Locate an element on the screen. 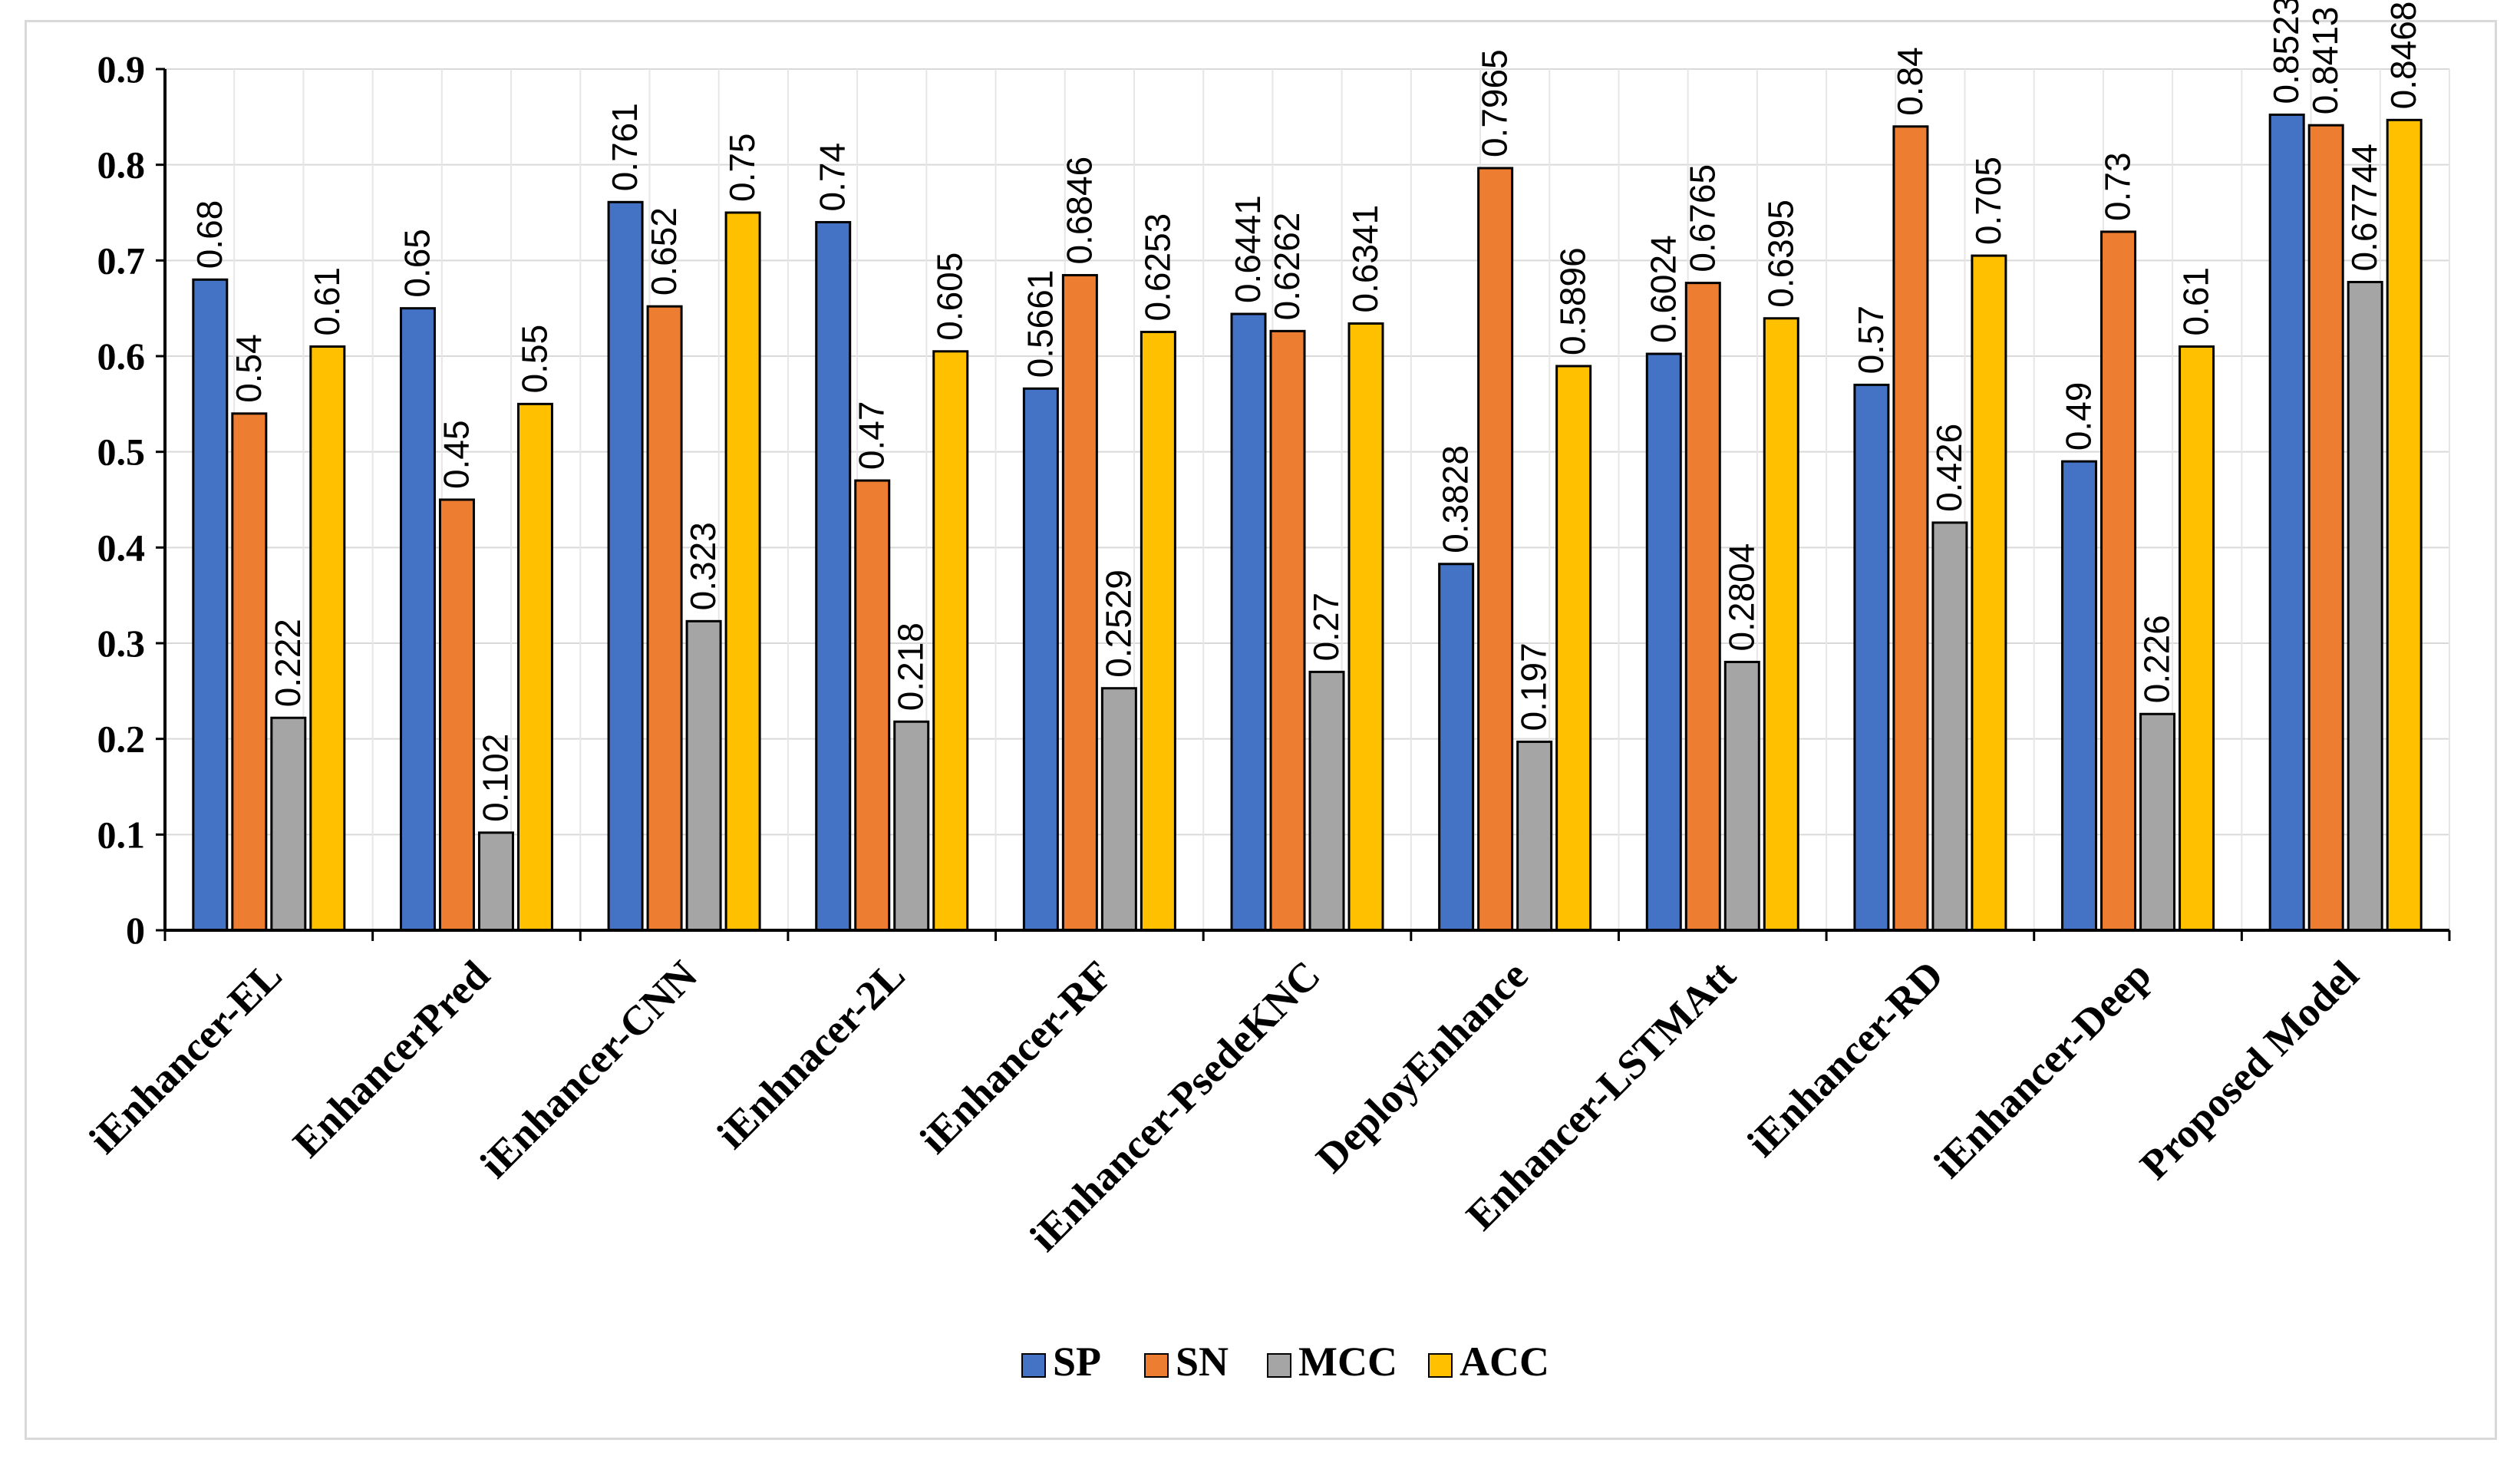 Image resolution: width=2520 pixels, height=1466 pixels. bar-sp-ienhancer-cnn is located at coordinates (625, 566).